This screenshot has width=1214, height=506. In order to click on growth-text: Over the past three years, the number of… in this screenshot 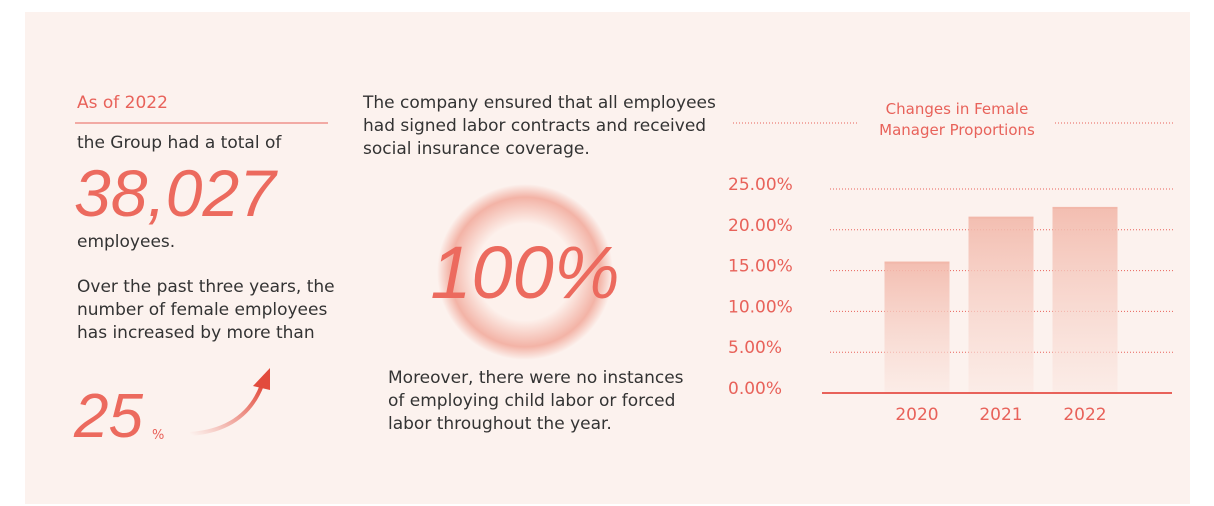, I will do `click(206, 310)`.